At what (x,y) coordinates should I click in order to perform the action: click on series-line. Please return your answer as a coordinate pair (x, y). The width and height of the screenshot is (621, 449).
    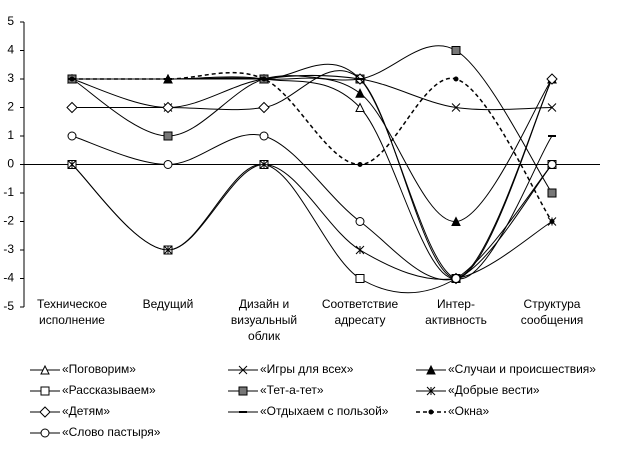
    Looking at the image, I should click on (312, 92).